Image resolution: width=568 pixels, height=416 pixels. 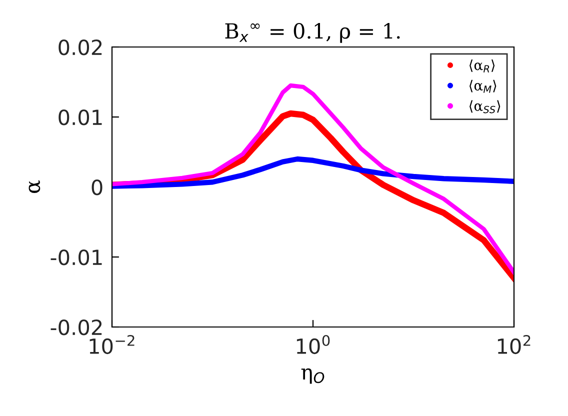 What do you see at coordinates (34, 186) in the screenshot?
I see `y-axis-title: α` at bounding box center [34, 186].